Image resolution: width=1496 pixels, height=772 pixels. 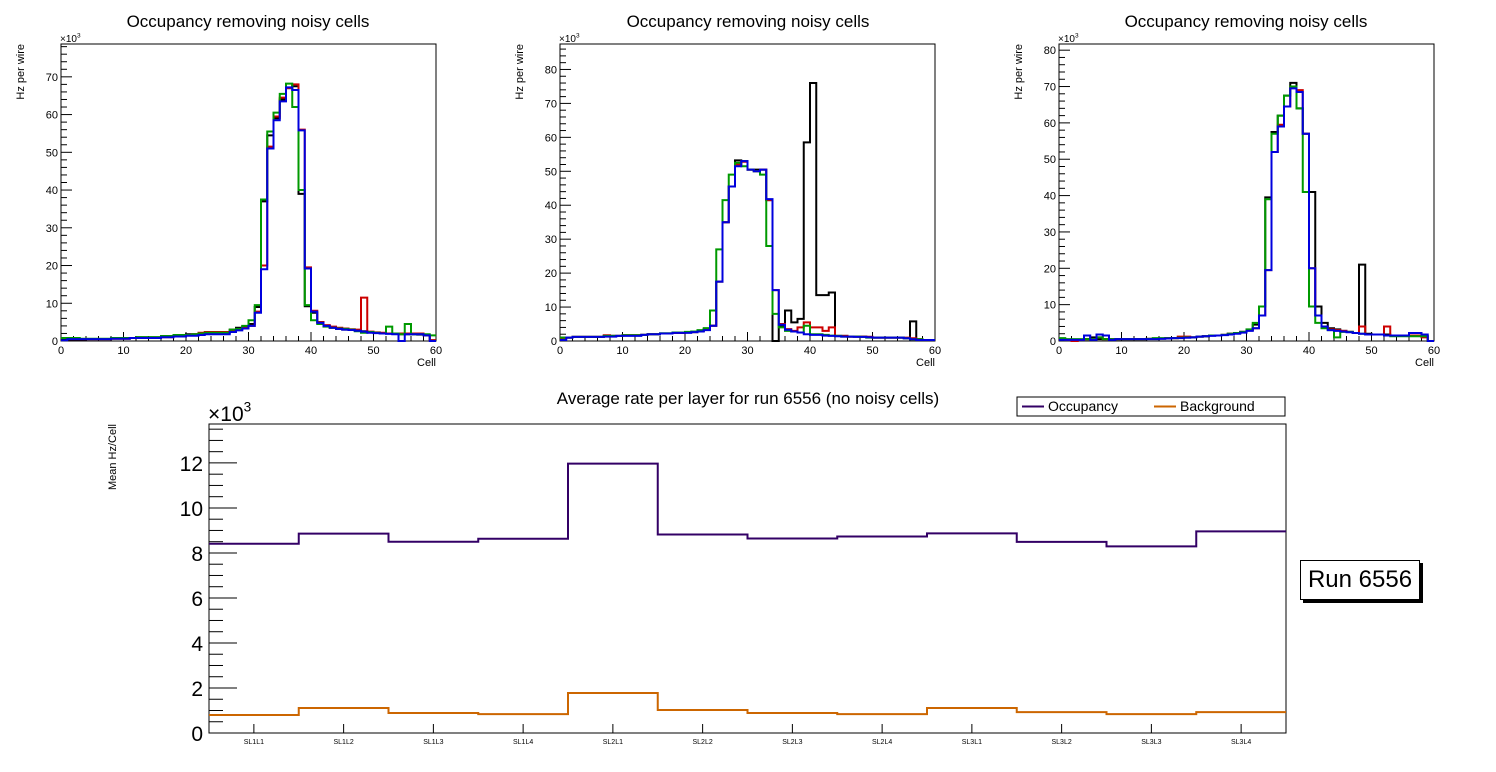 I want to click on x-tick-label: SL1L3, so click(x=433, y=742).